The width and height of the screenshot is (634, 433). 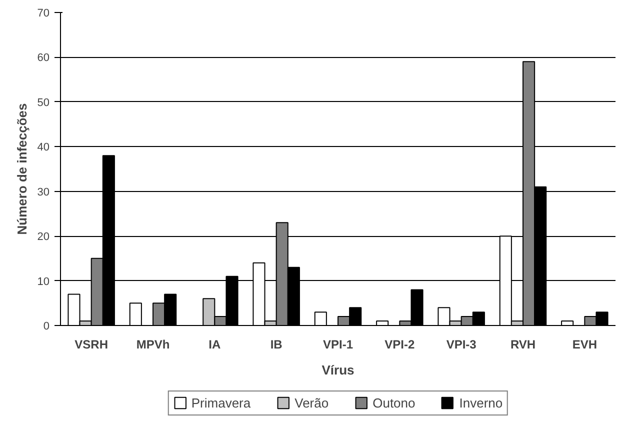 I want to click on x-tick-label: IB, so click(x=276, y=345).